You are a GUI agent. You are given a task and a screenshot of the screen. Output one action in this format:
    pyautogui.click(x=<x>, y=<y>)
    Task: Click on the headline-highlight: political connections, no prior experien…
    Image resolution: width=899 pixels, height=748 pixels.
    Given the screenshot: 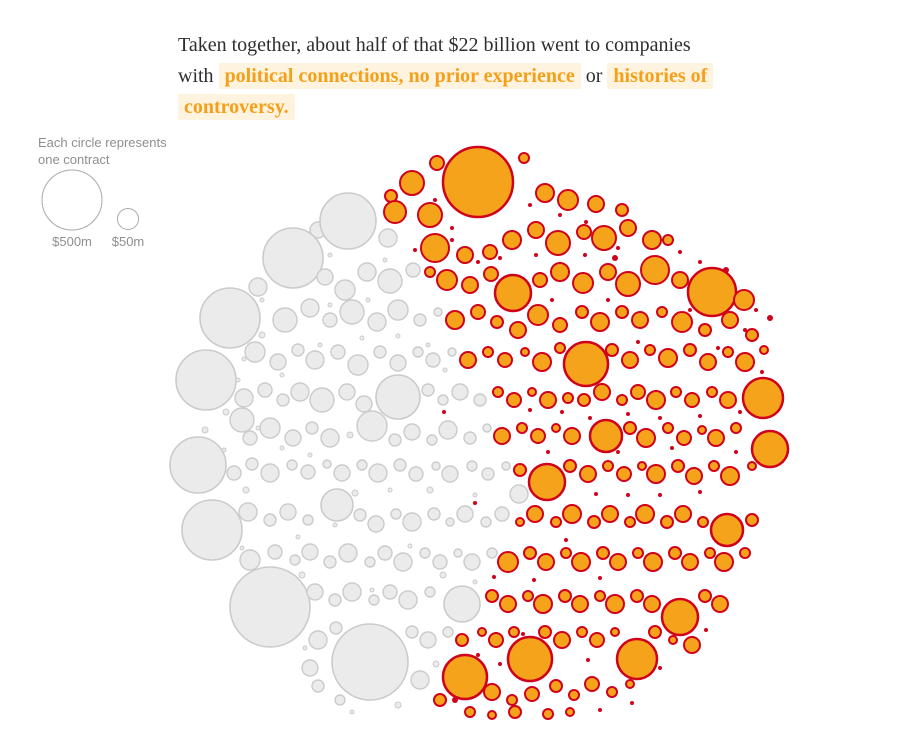 What is the action you would take?
    pyautogui.click(x=399, y=76)
    